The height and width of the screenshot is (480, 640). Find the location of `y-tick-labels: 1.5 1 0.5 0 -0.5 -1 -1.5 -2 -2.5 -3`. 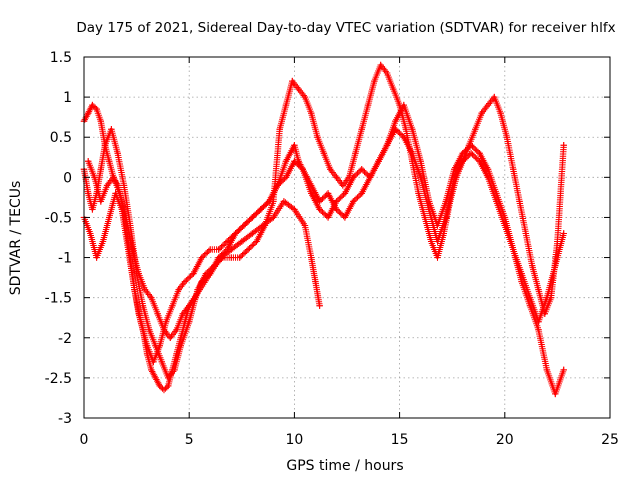

y-tick-labels: 1.5 1 0.5 0 -0.5 -1 -1.5 -2 -2.5 -3 is located at coordinates (58, 238).